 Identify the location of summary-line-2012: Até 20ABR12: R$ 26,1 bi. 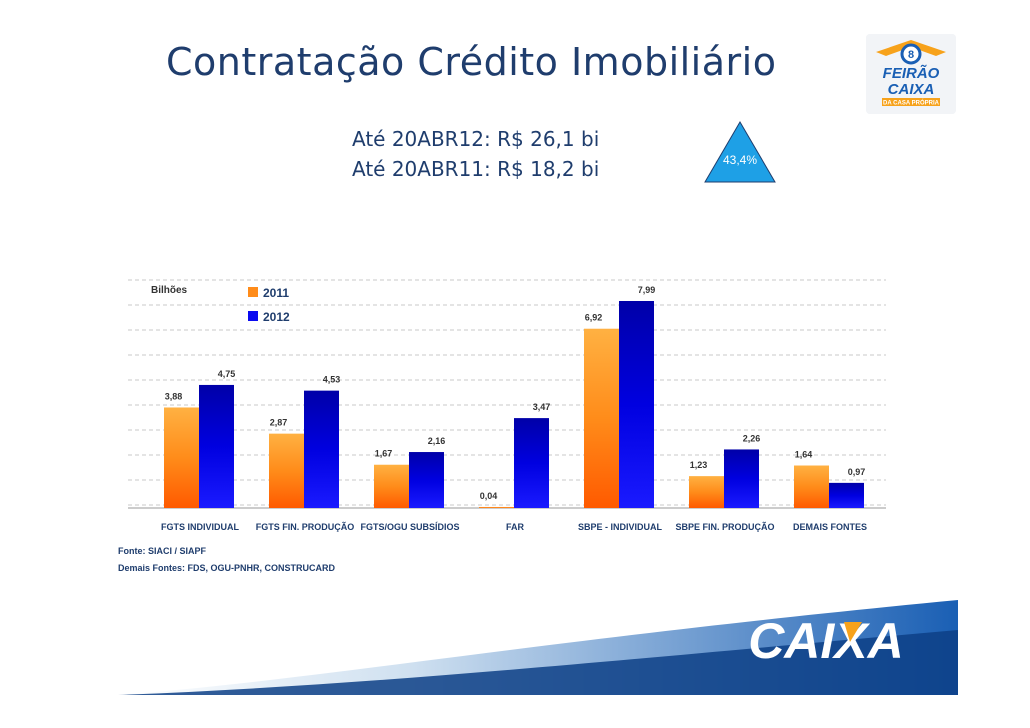
(476, 139).